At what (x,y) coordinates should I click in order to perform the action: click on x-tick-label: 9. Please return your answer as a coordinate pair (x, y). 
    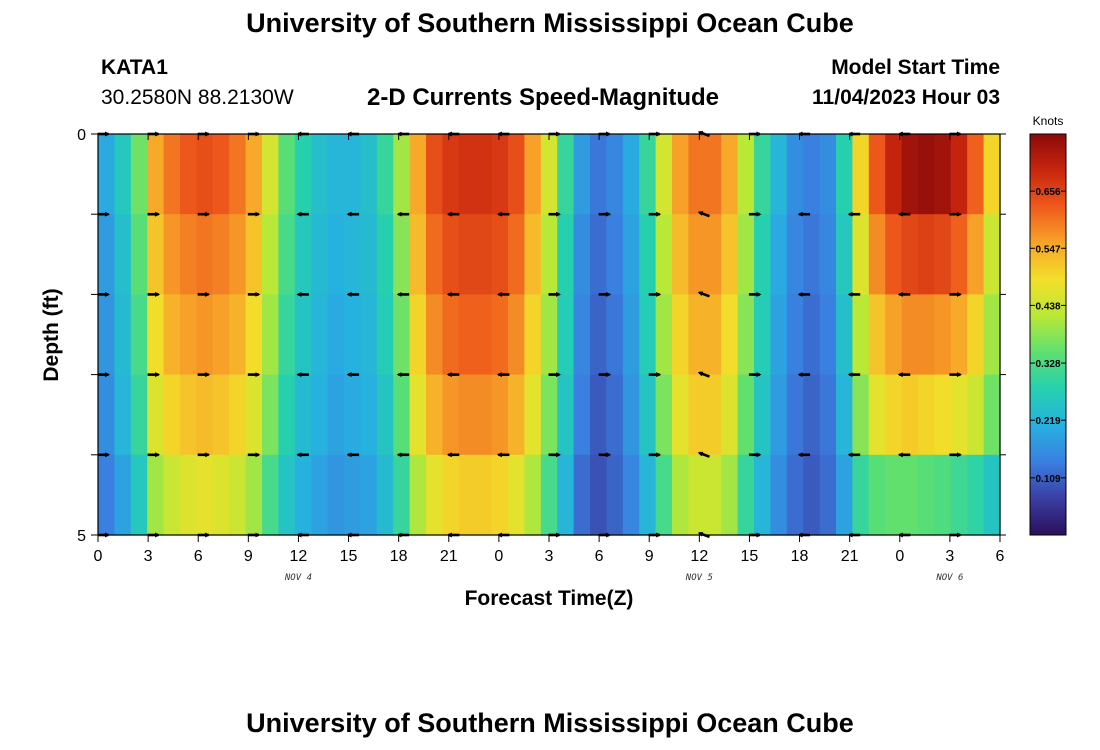
    Looking at the image, I should click on (649, 556).